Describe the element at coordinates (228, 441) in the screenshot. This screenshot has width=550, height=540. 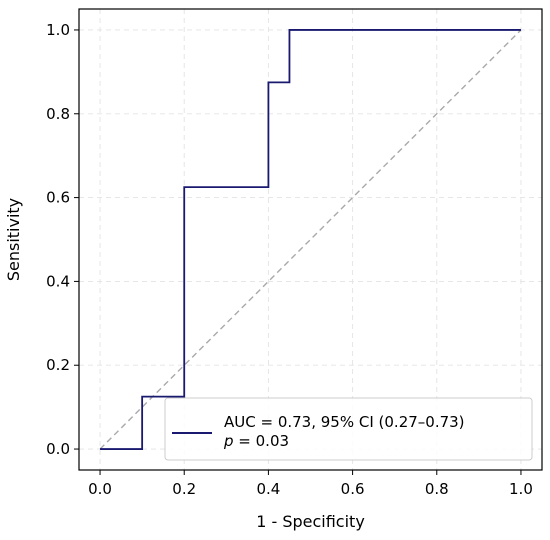
I see `legend-p-symbol: p` at that location.